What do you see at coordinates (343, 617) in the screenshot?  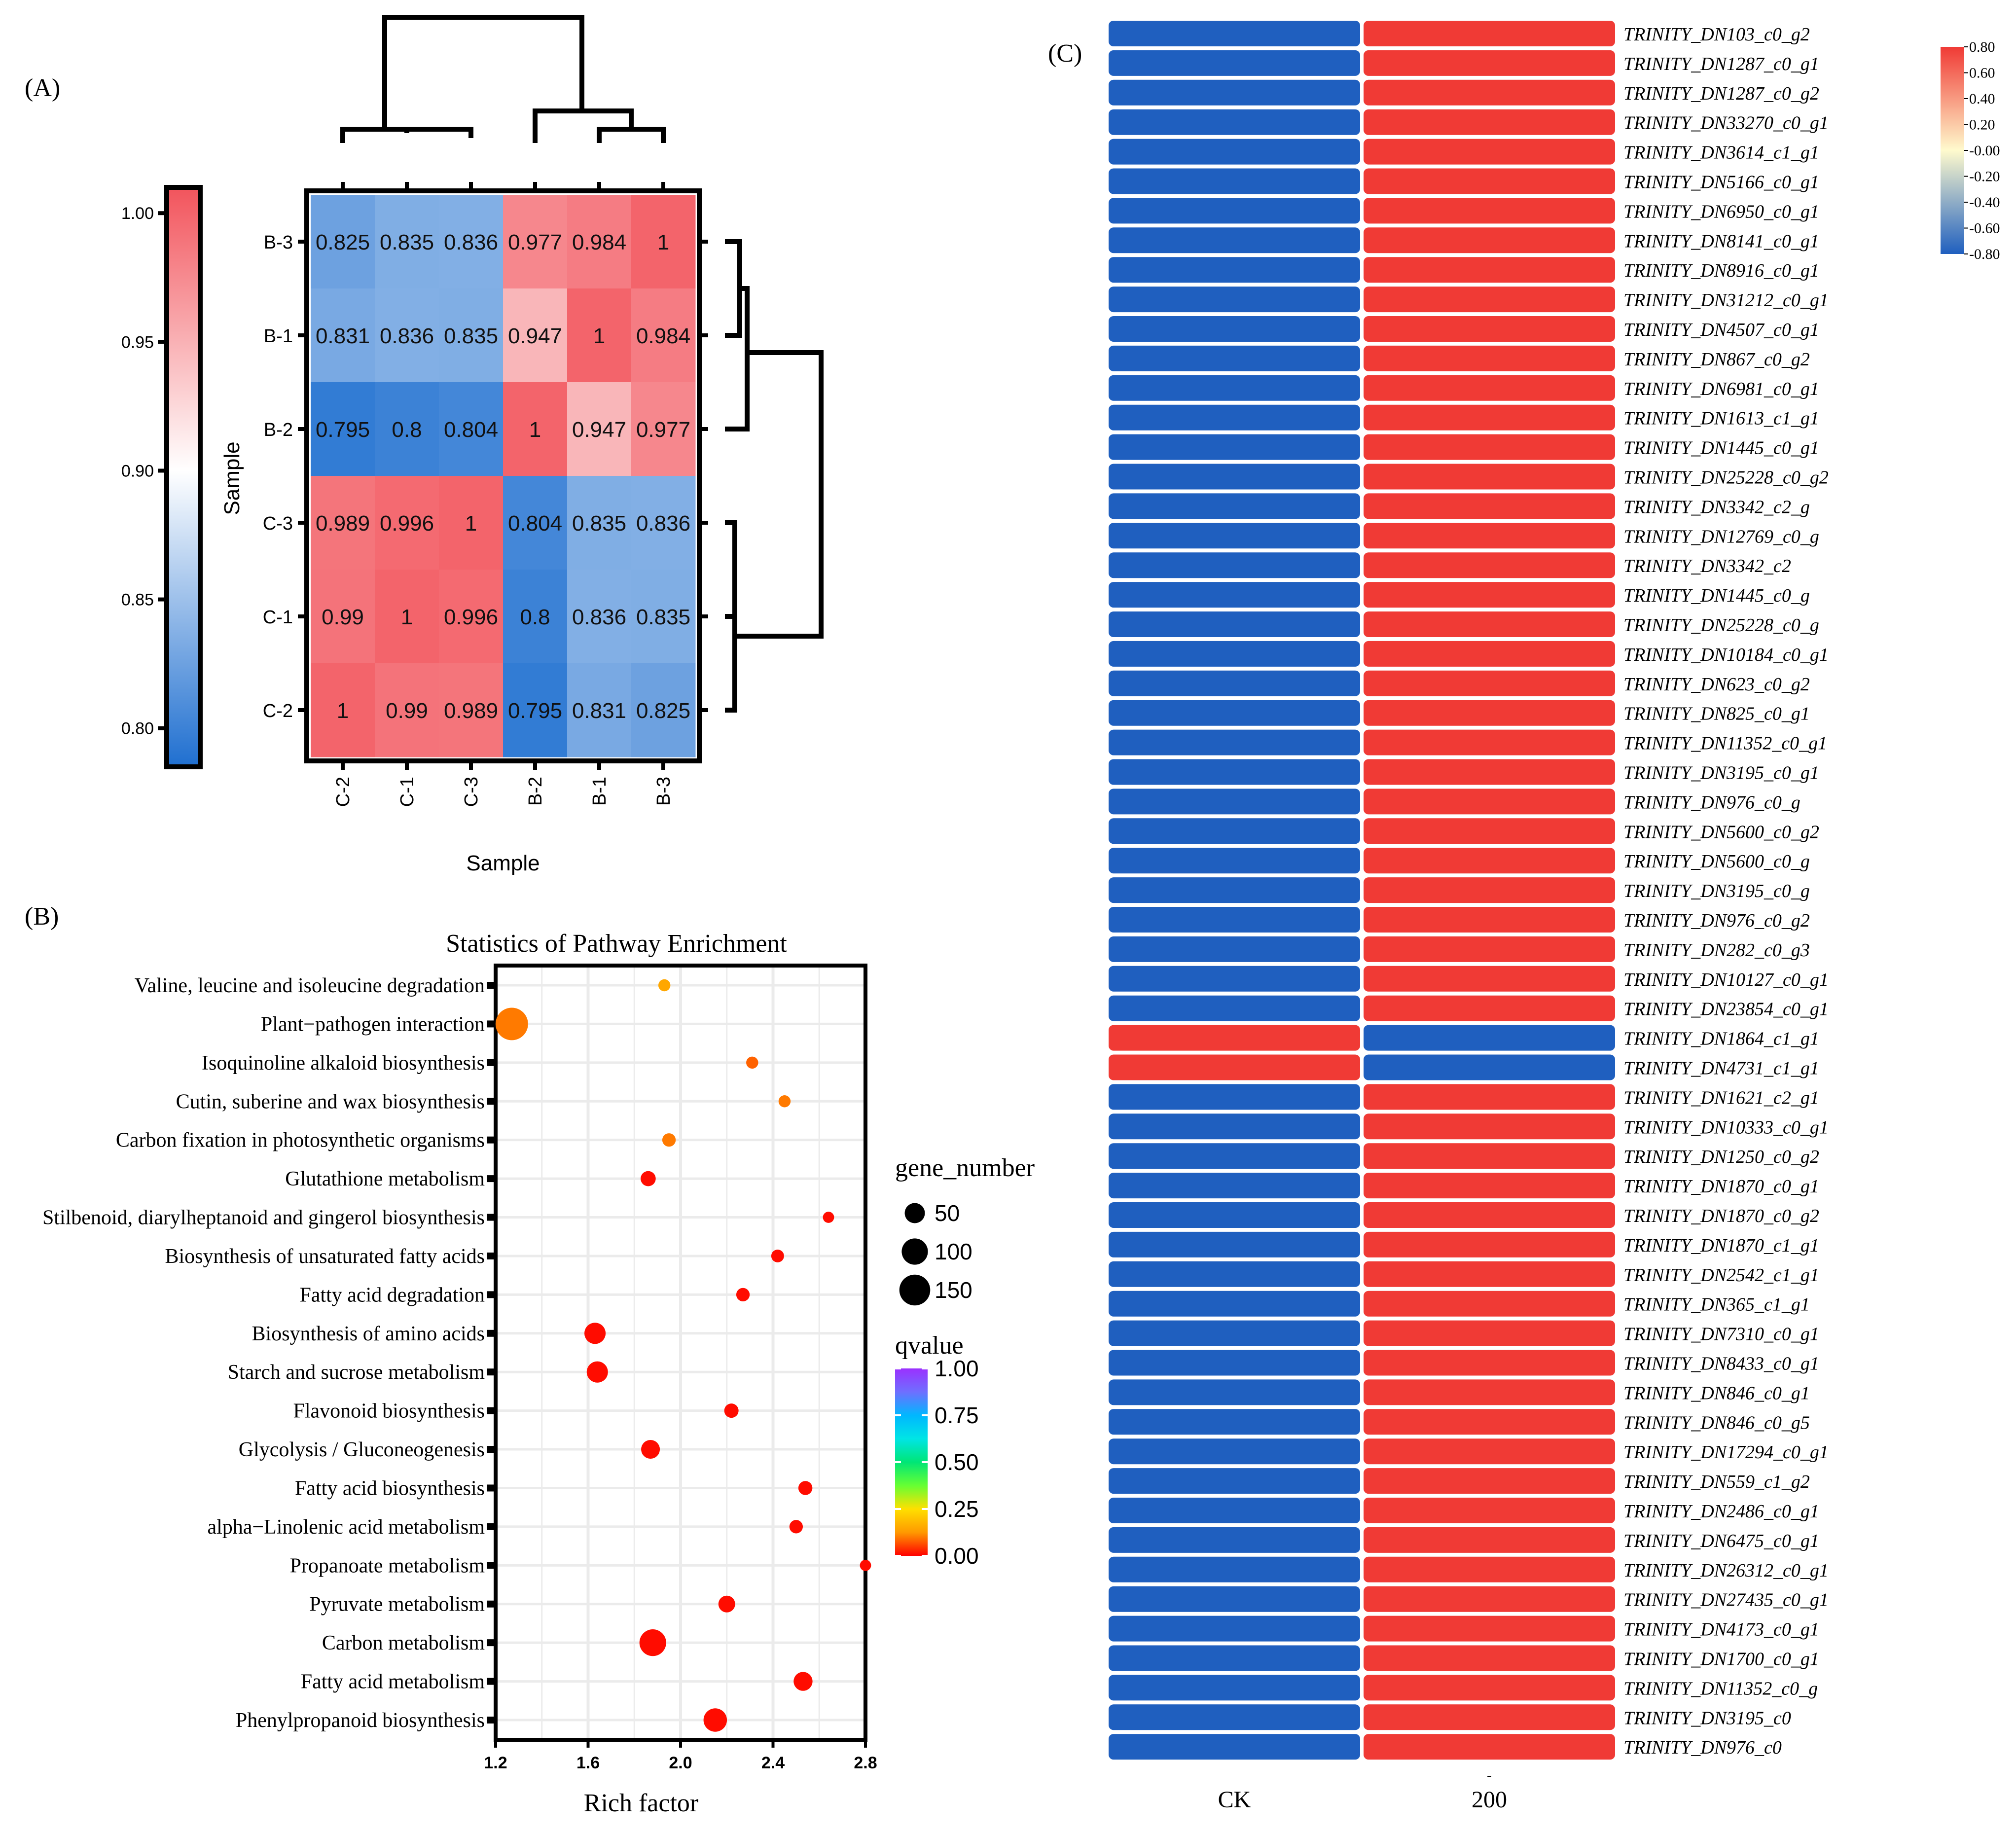 I see `heatmap-cell-value: 0.99` at bounding box center [343, 617].